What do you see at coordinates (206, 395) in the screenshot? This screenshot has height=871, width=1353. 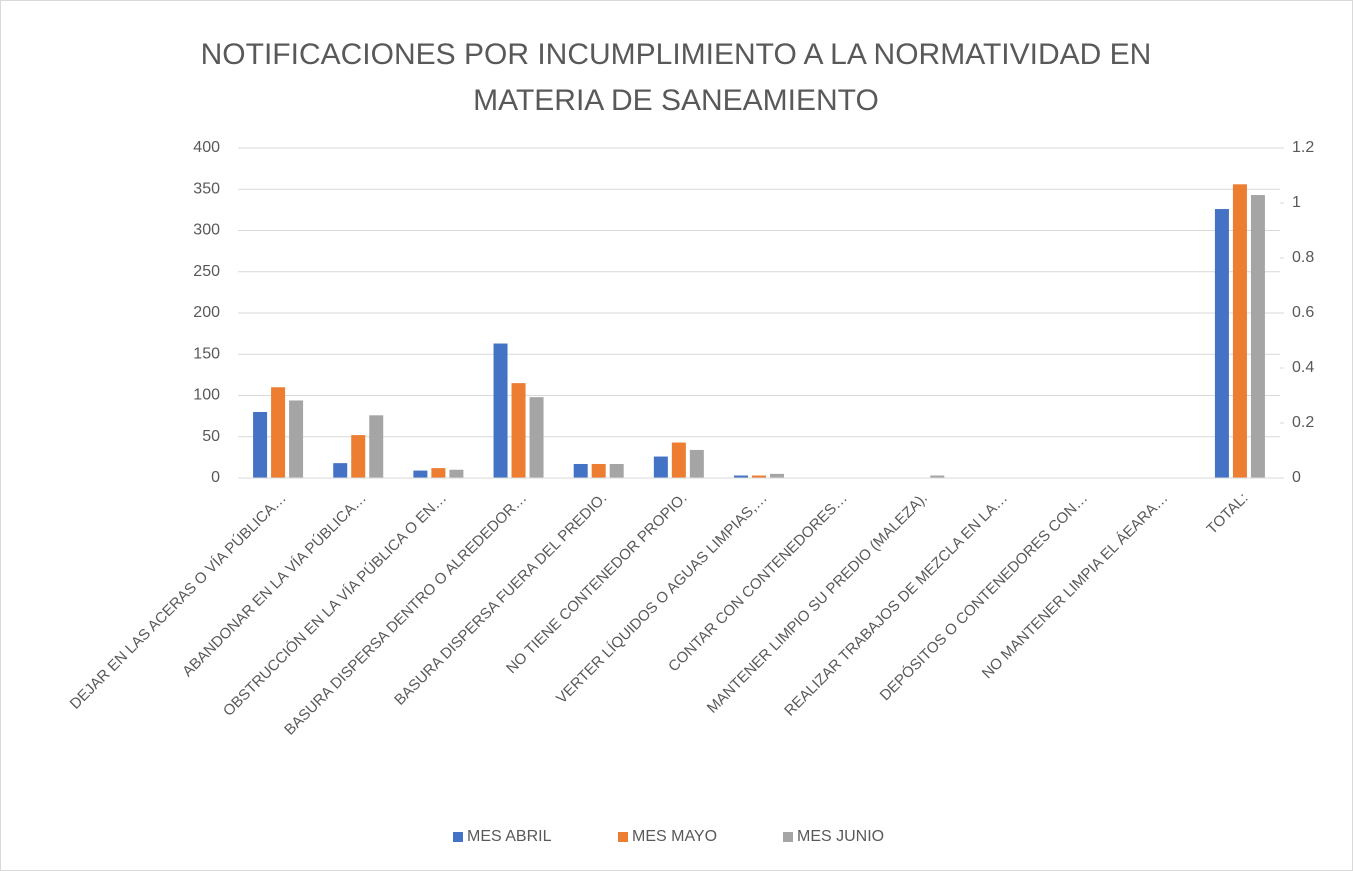 I see `y-tick-label: 100` at bounding box center [206, 395].